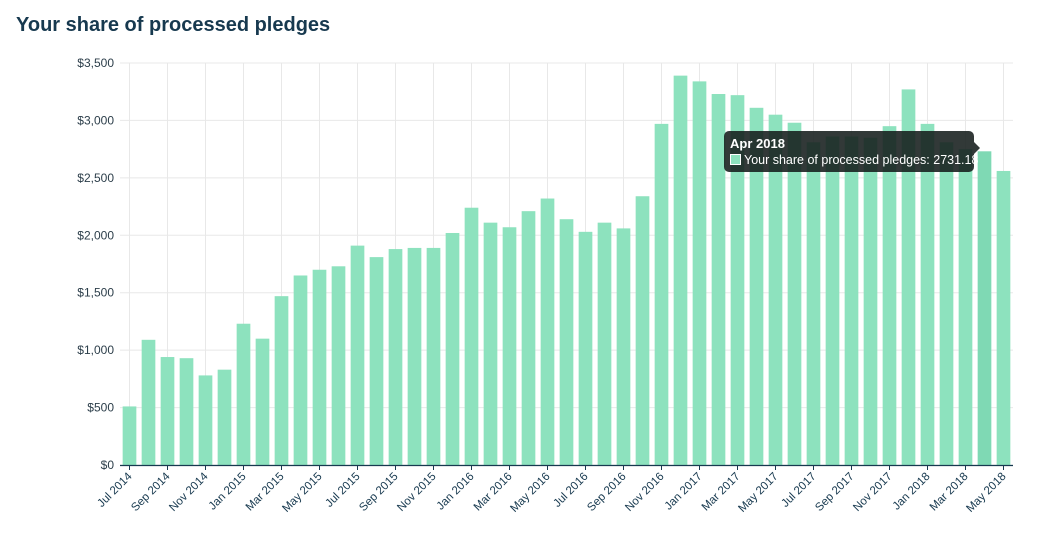 This screenshot has width=1037, height=539. What do you see at coordinates (108, 465) in the screenshot?
I see `y-tick-label: $0` at bounding box center [108, 465].